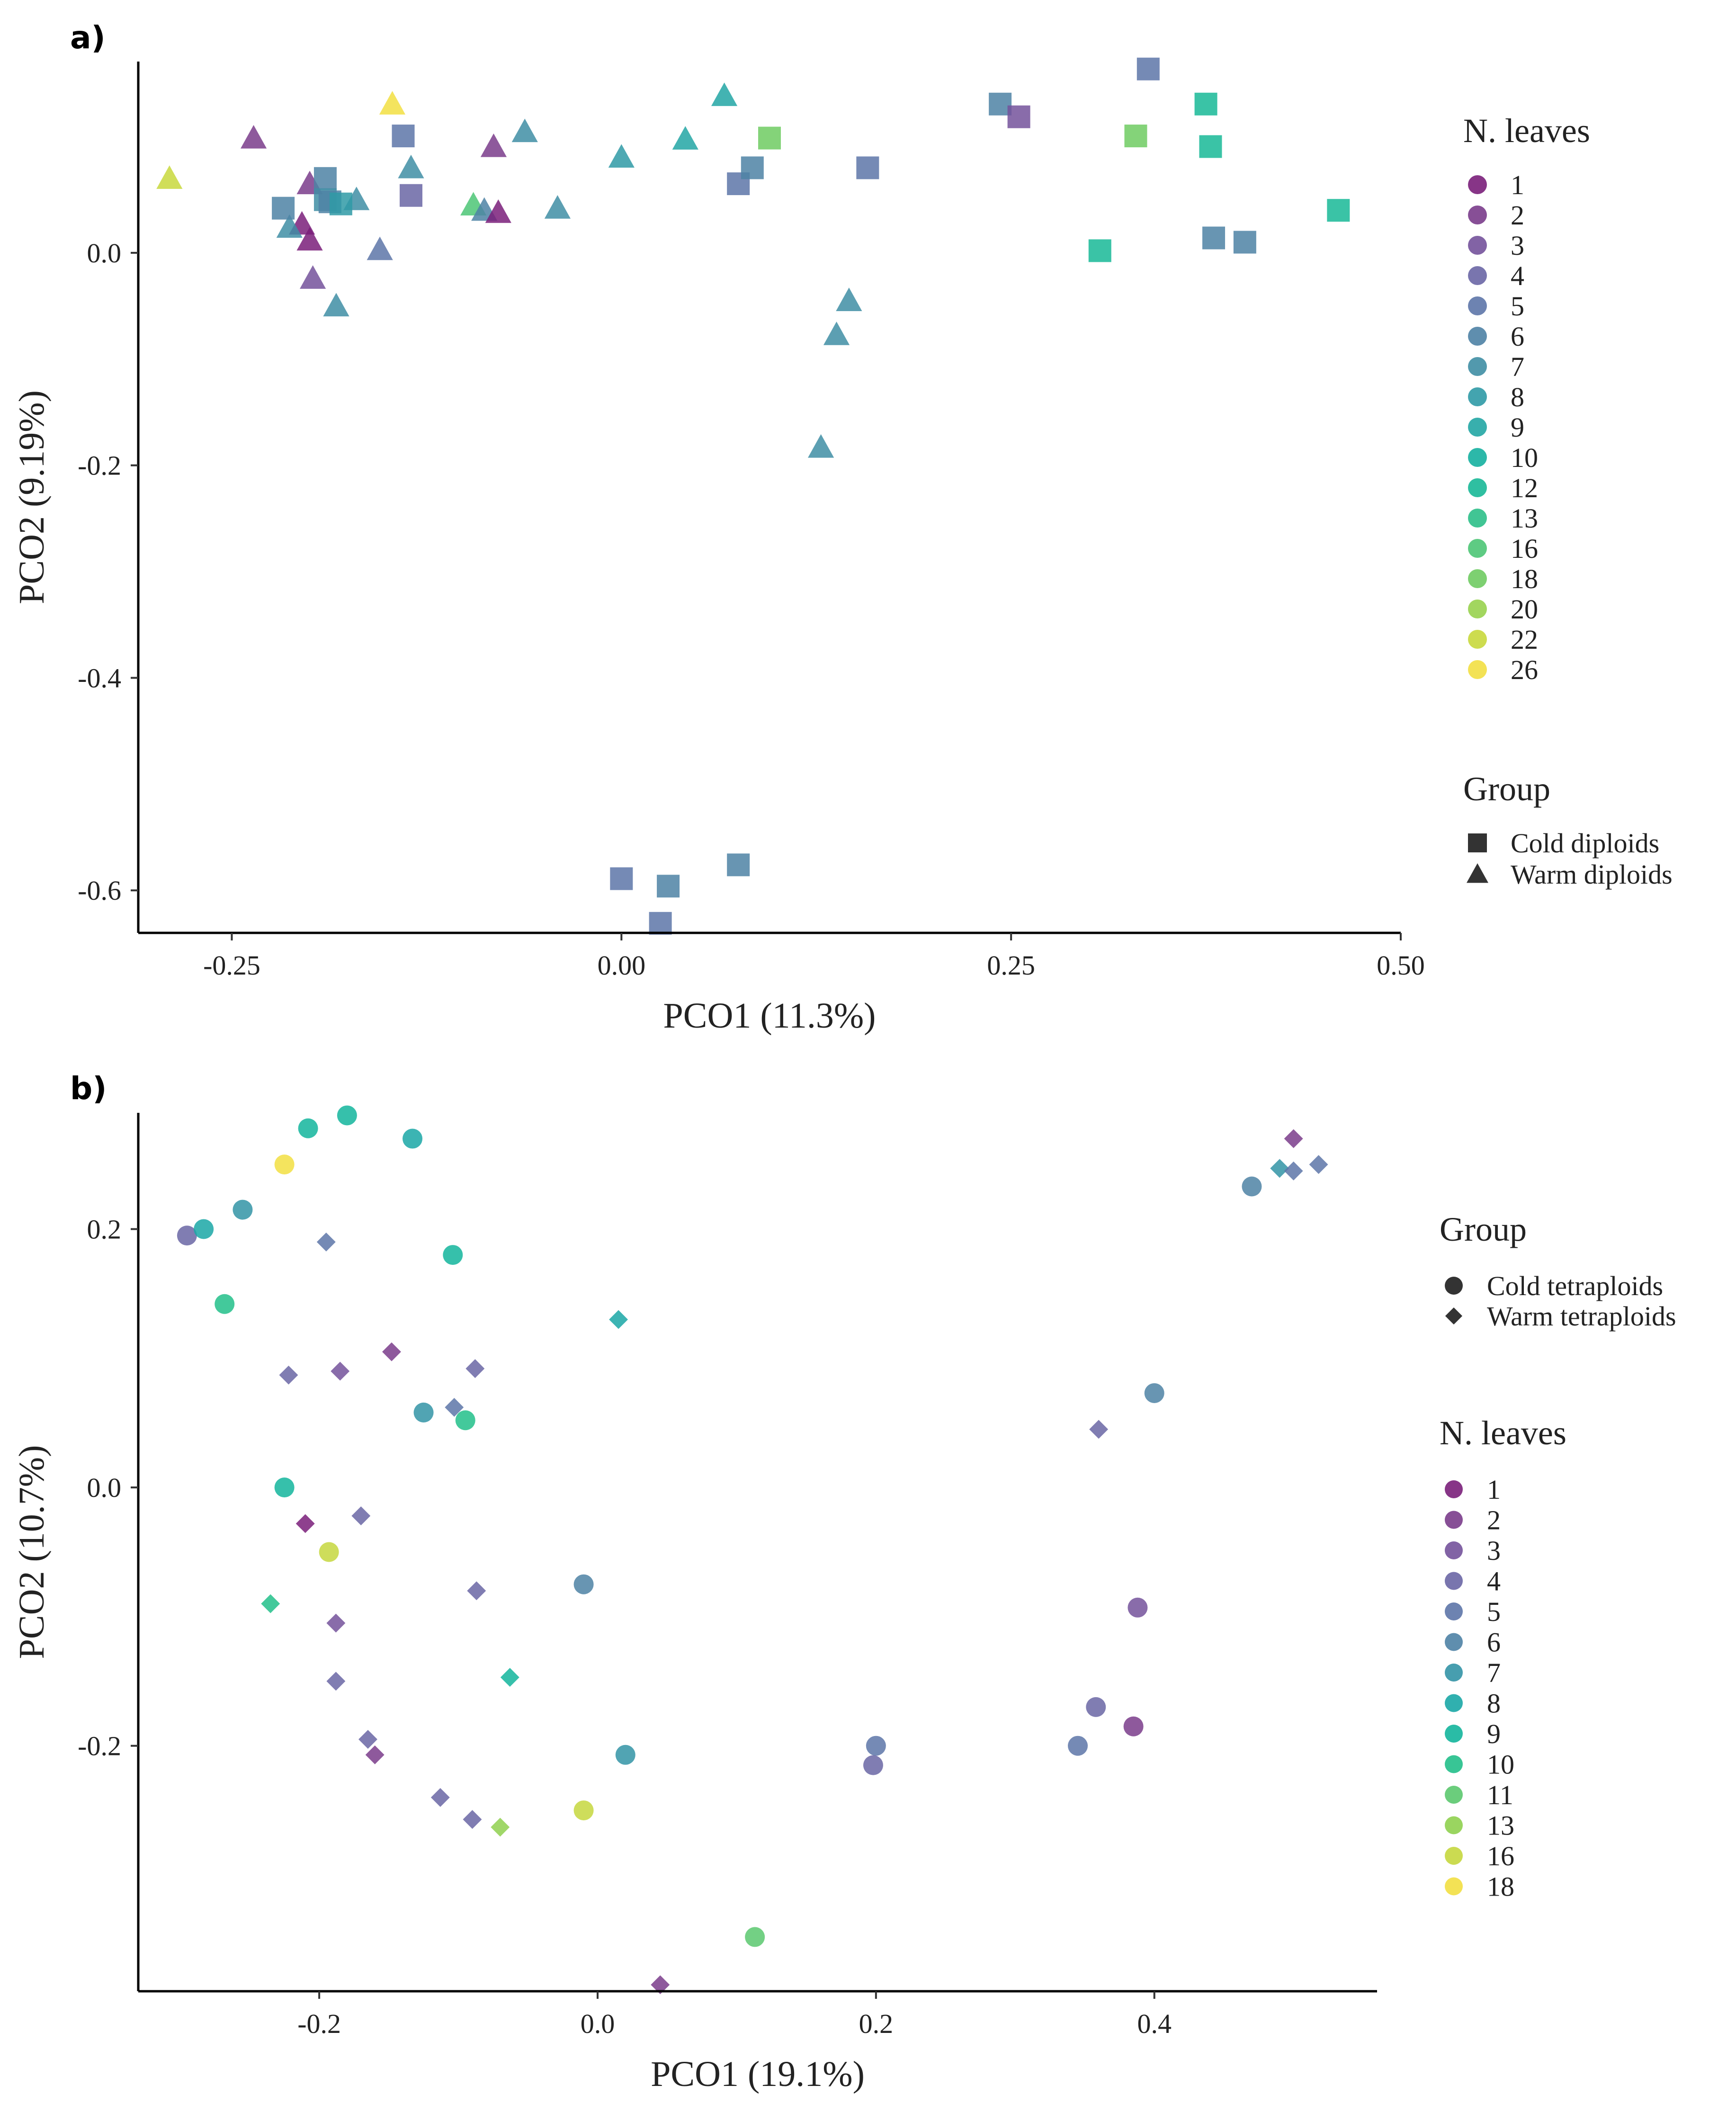 Image resolution: width=1736 pixels, height=2103 pixels. What do you see at coordinates (1524, 518) in the screenshot?
I see `legend-label: 13` at bounding box center [1524, 518].